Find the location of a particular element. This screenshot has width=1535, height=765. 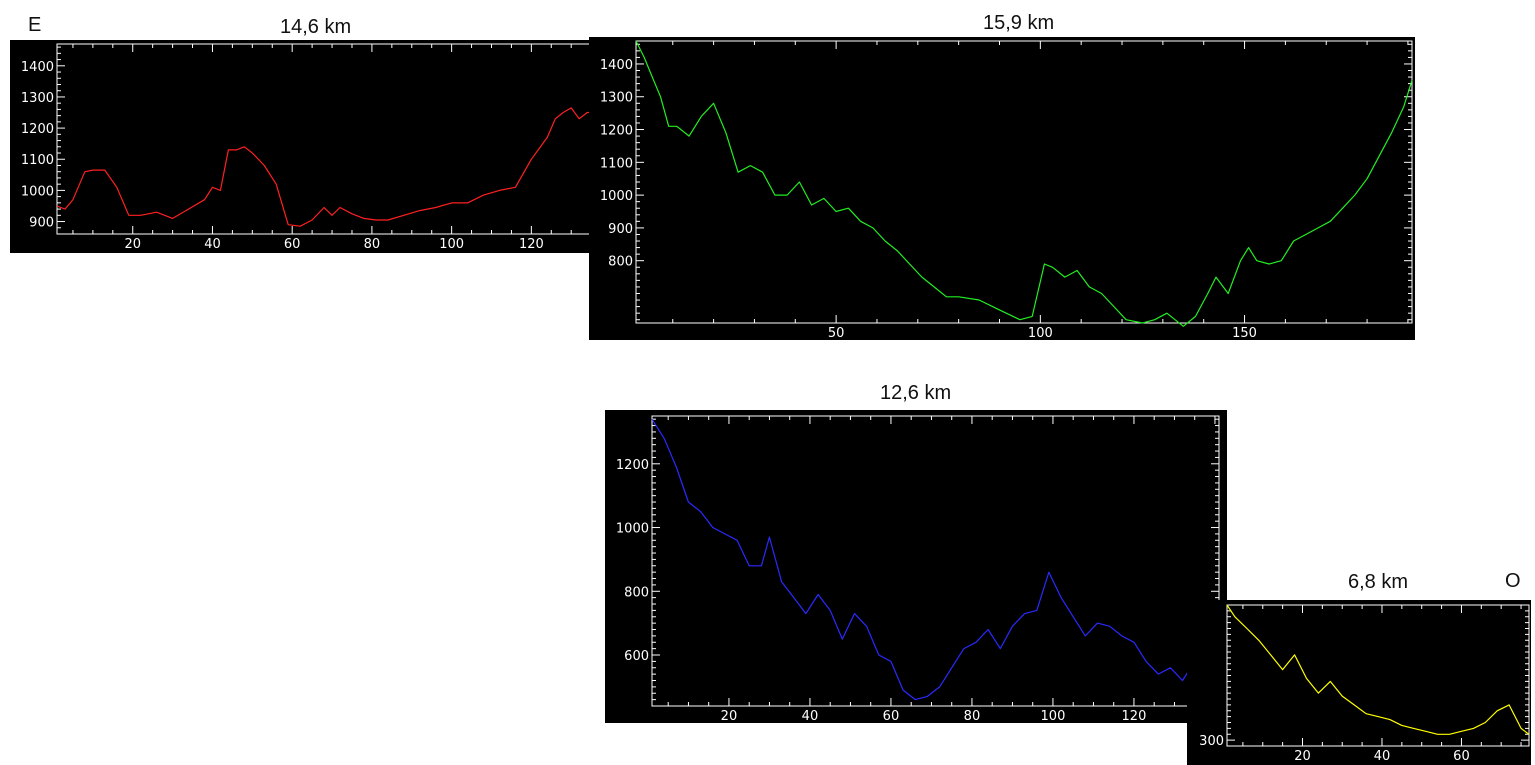

elevation-chart-1-plot: 2040608010012014090010001100120013001400 is located at coordinates (328, 147).